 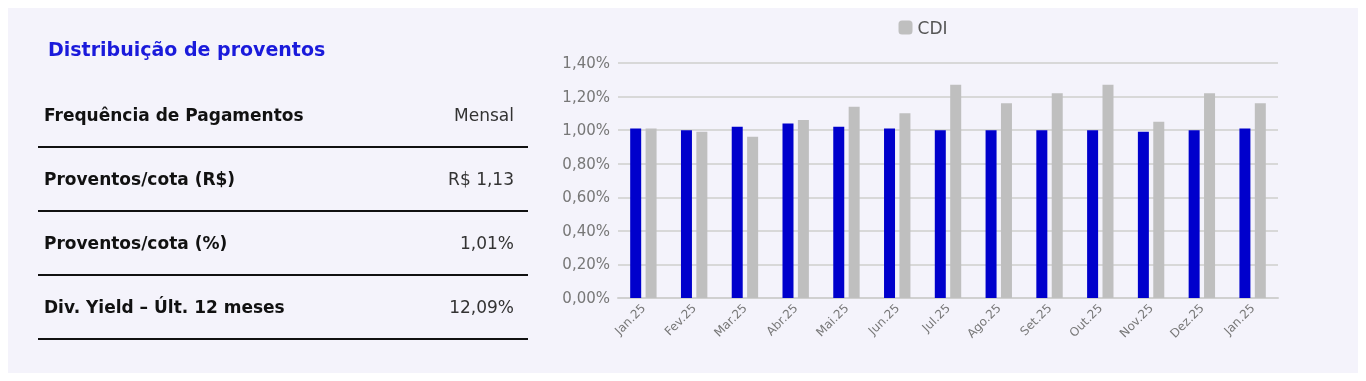 What do you see at coordinates (586, 197) in the screenshot?
I see `y-tick-label: 0,60%` at bounding box center [586, 197].